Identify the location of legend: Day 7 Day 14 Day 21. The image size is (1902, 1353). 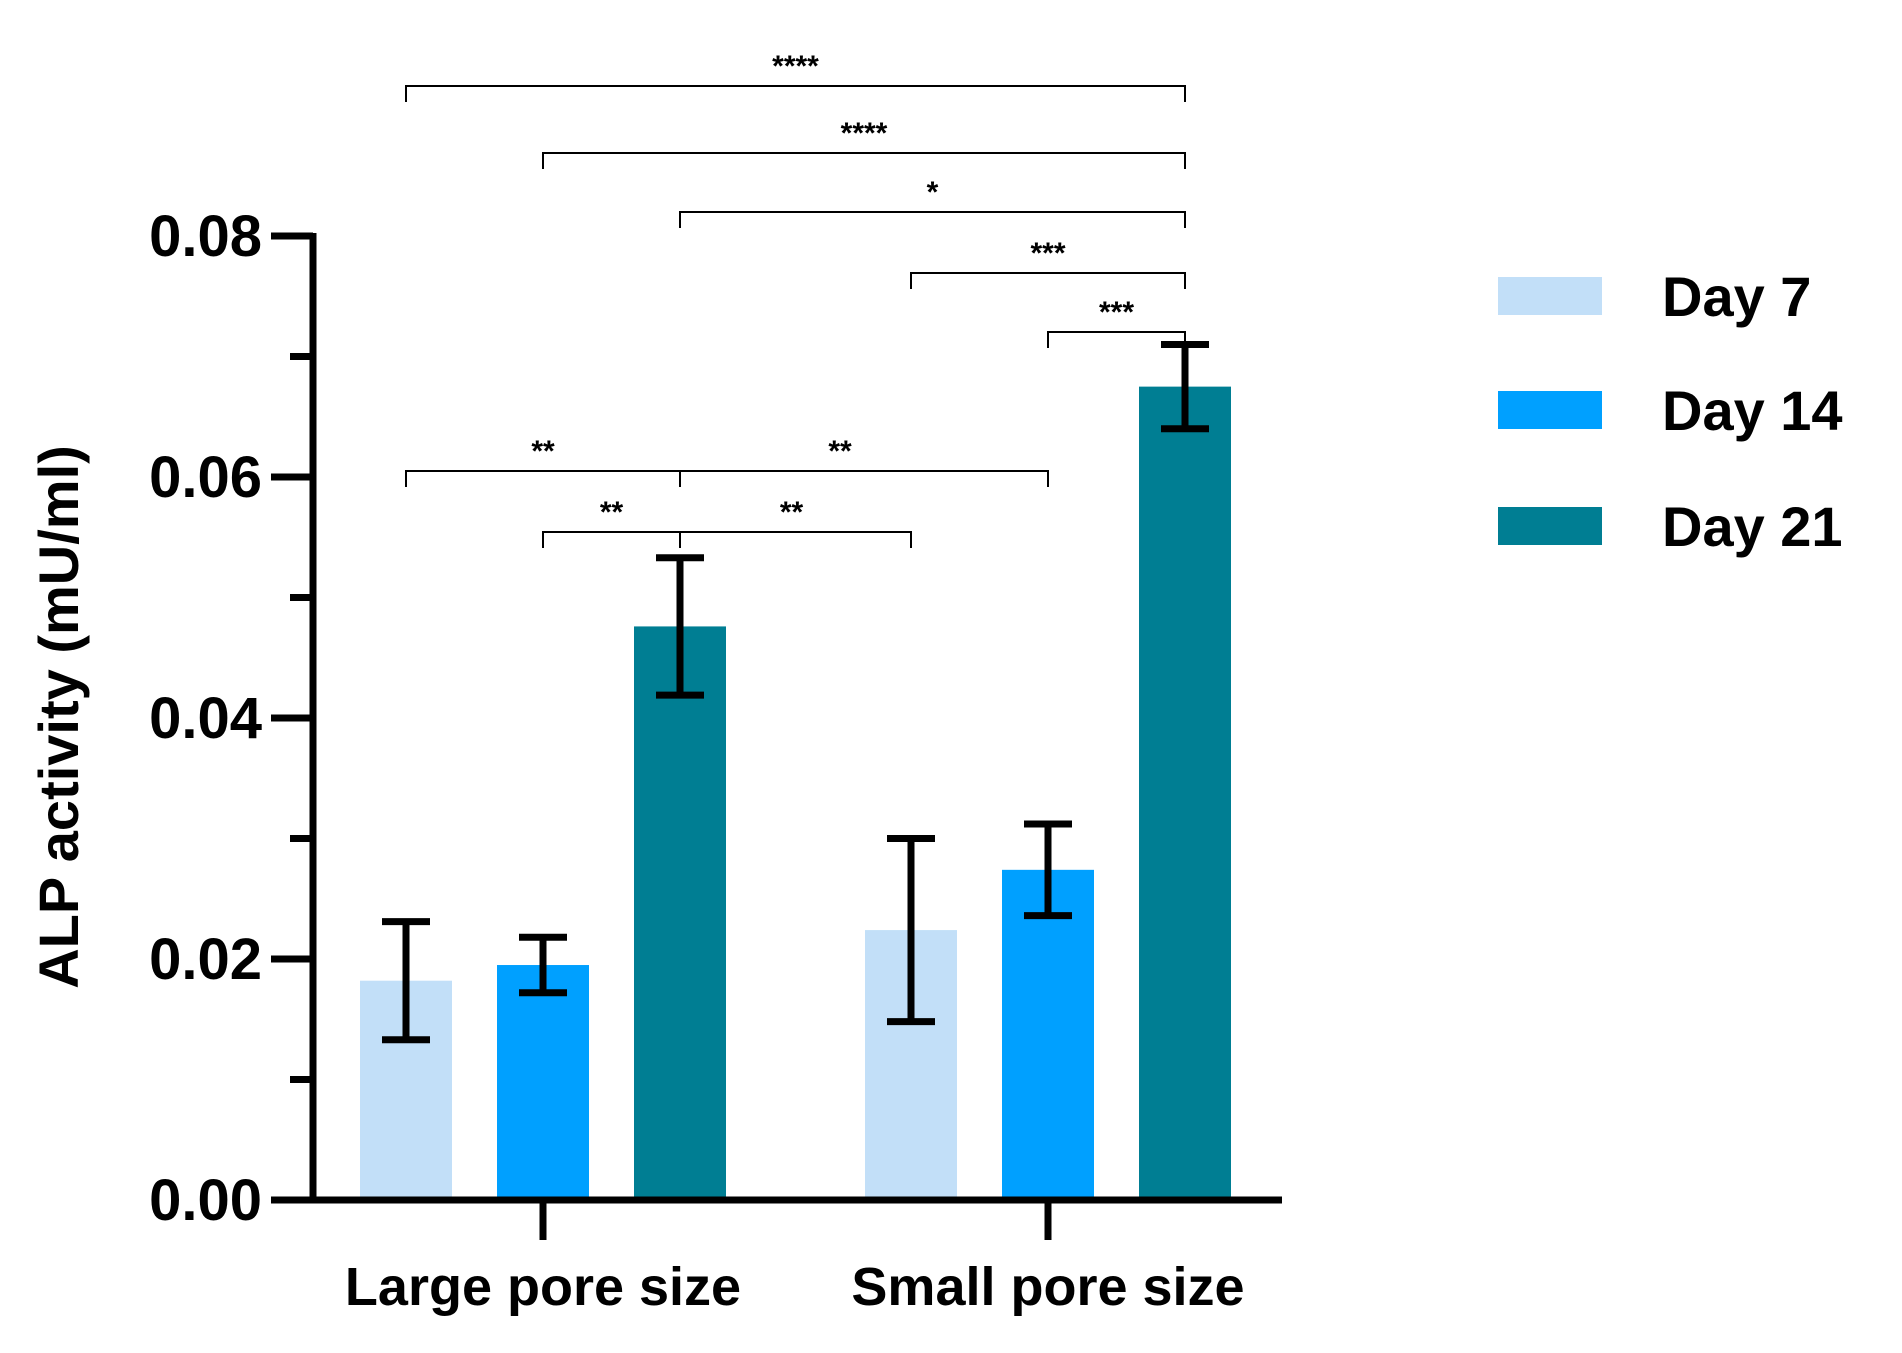
(1670, 411).